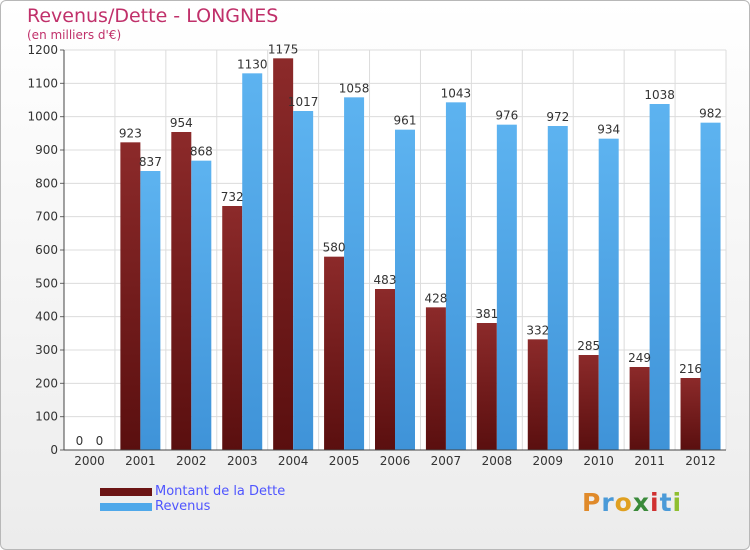 The height and width of the screenshot is (550, 750). What do you see at coordinates (46, 317) in the screenshot?
I see `y-tick-label: 400` at bounding box center [46, 317].